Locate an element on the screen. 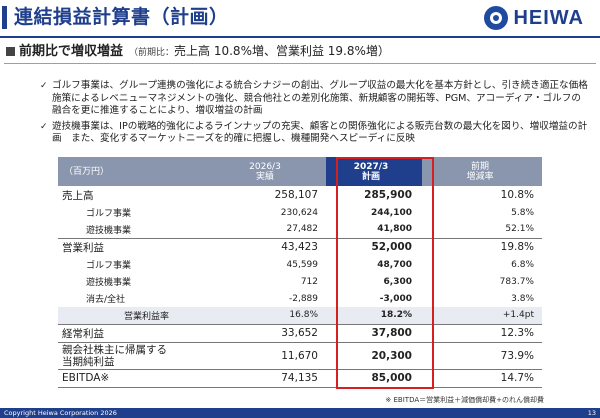 The width and height of the screenshot is (600, 418). title-accent-bar is located at coordinates (4, 17).